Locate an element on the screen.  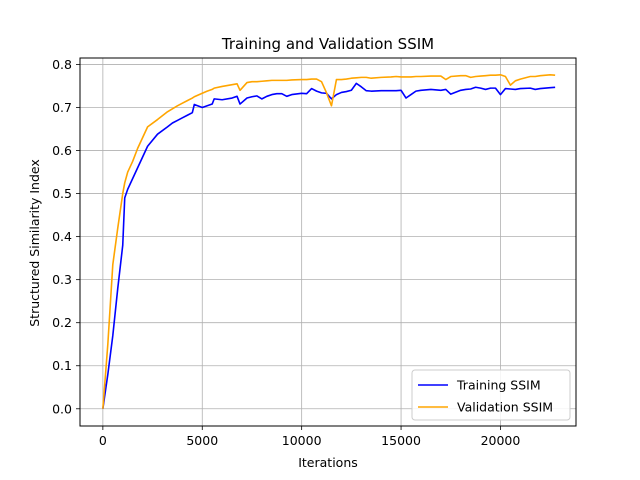
x-tick-label: 0 is located at coordinates (103, 440).